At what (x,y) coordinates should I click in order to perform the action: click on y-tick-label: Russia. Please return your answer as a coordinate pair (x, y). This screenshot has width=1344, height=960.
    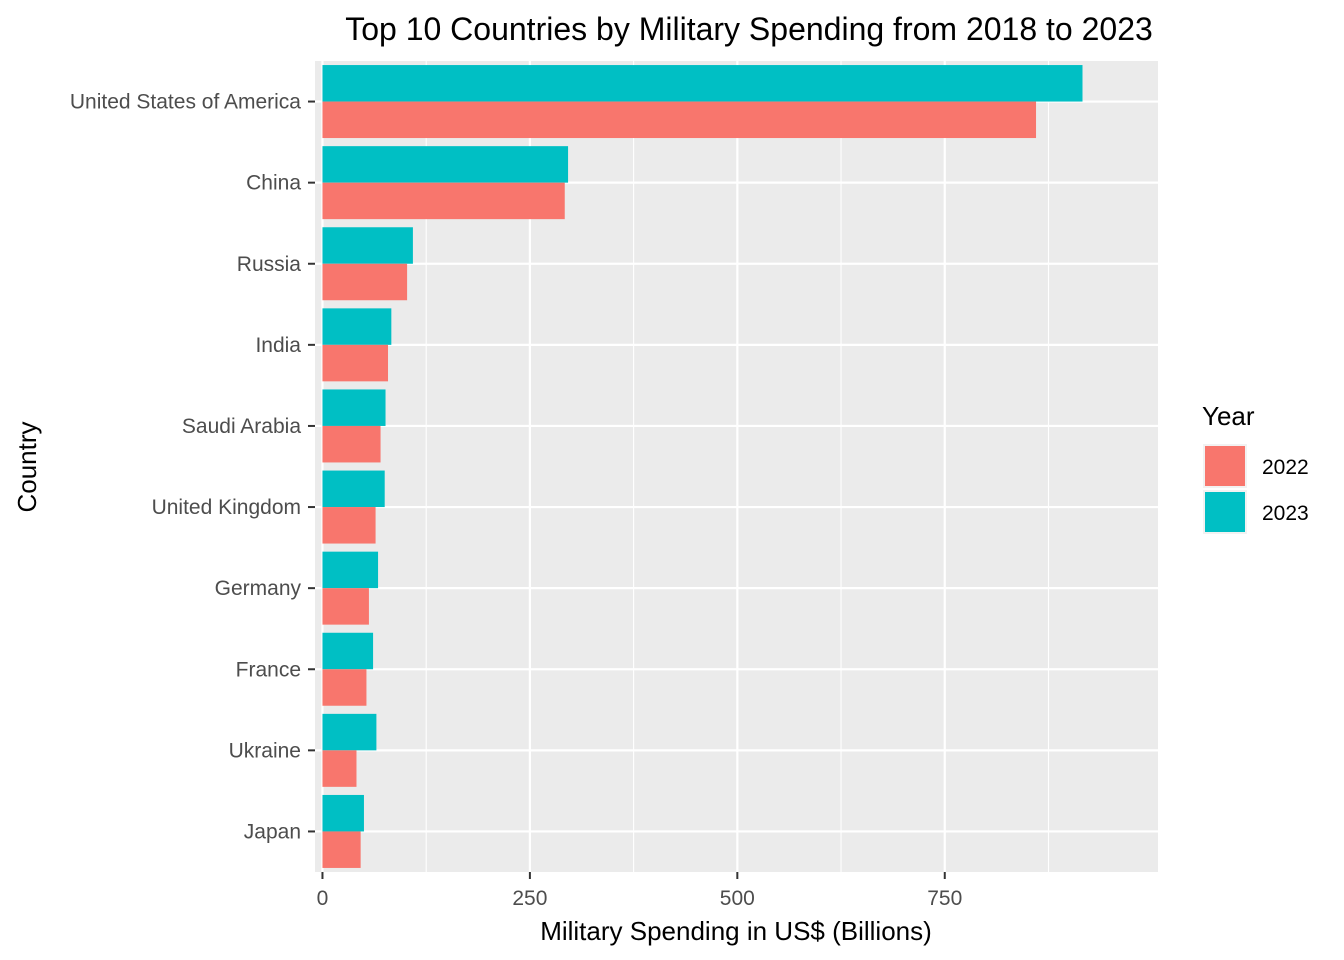
    Looking at the image, I should click on (269, 264).